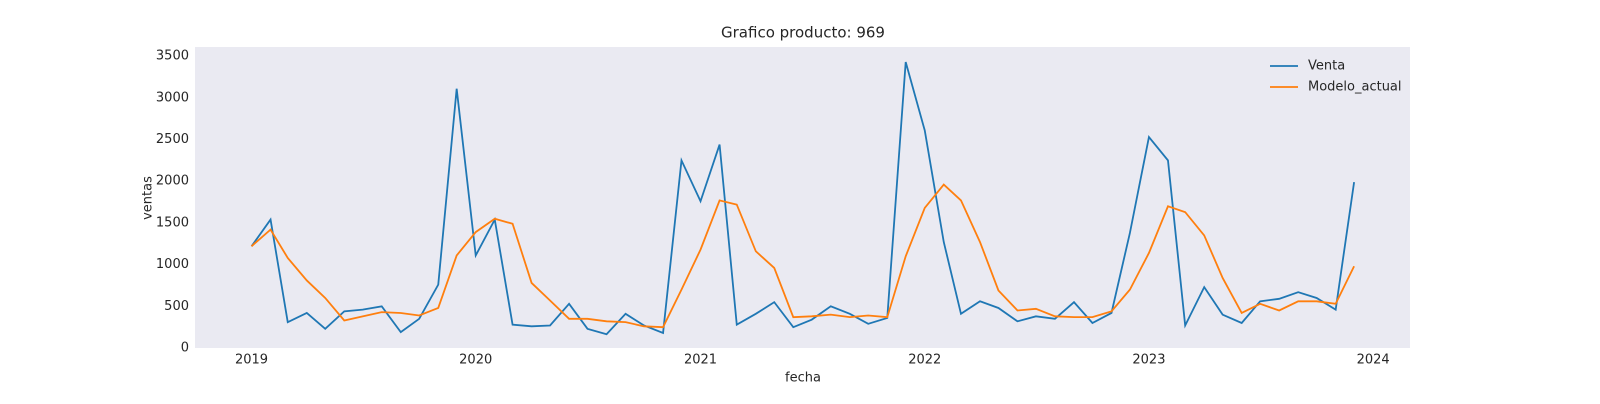 The height and width of the screenshot is (404, 1600). Describe the element at coordinates (172, 56) in the screenshot. I see `y-tick-label: 3500` at that location.